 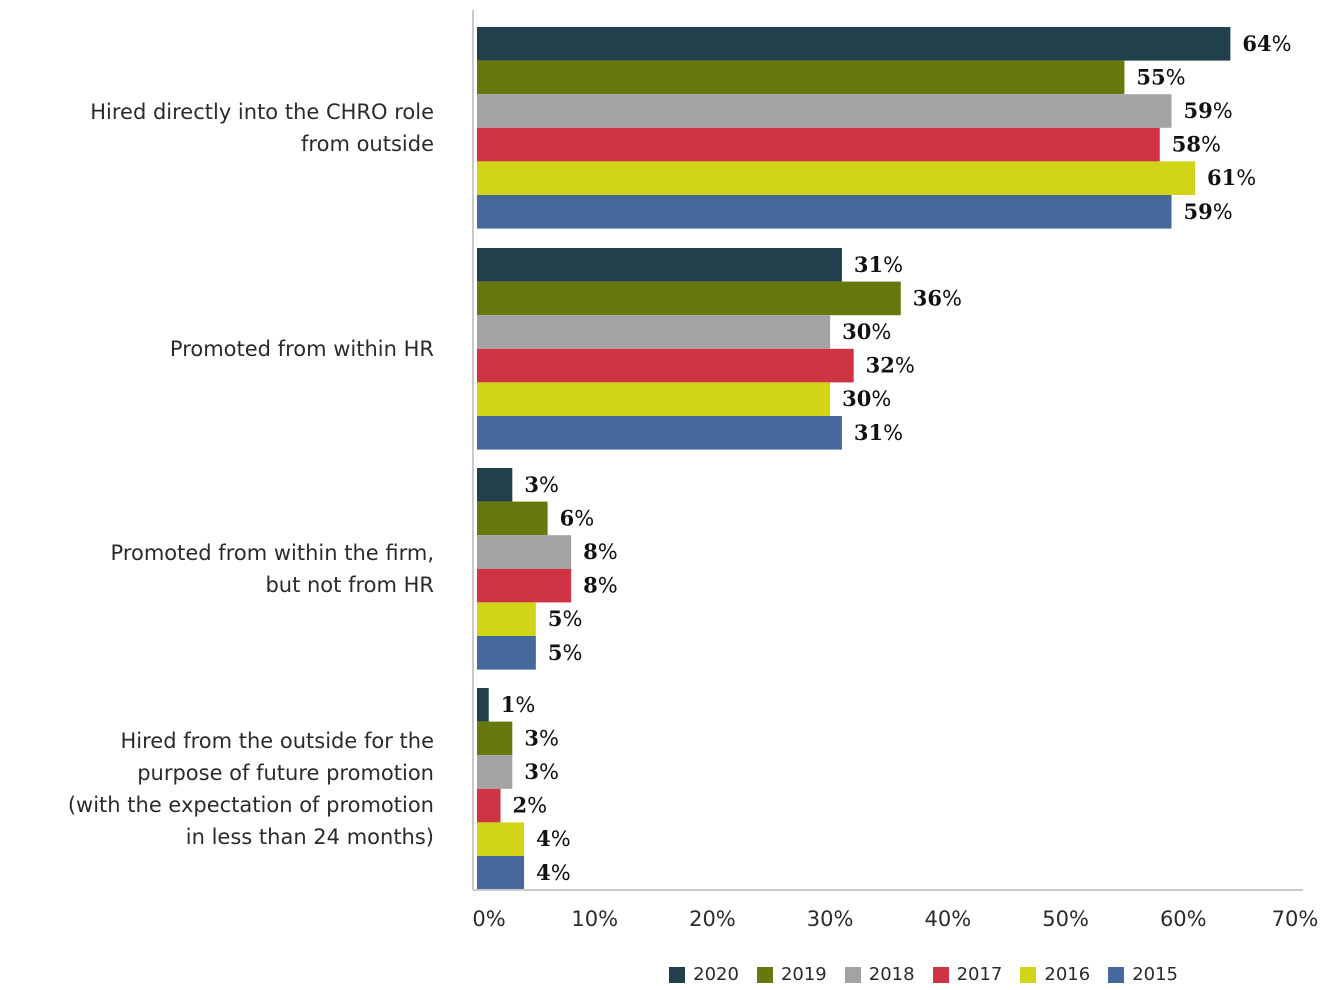 What do you see at coordinates (890, 365) in the screenshot?
I see `value-label-2017-cat-2: 32%` at bounding box center [890, 365].